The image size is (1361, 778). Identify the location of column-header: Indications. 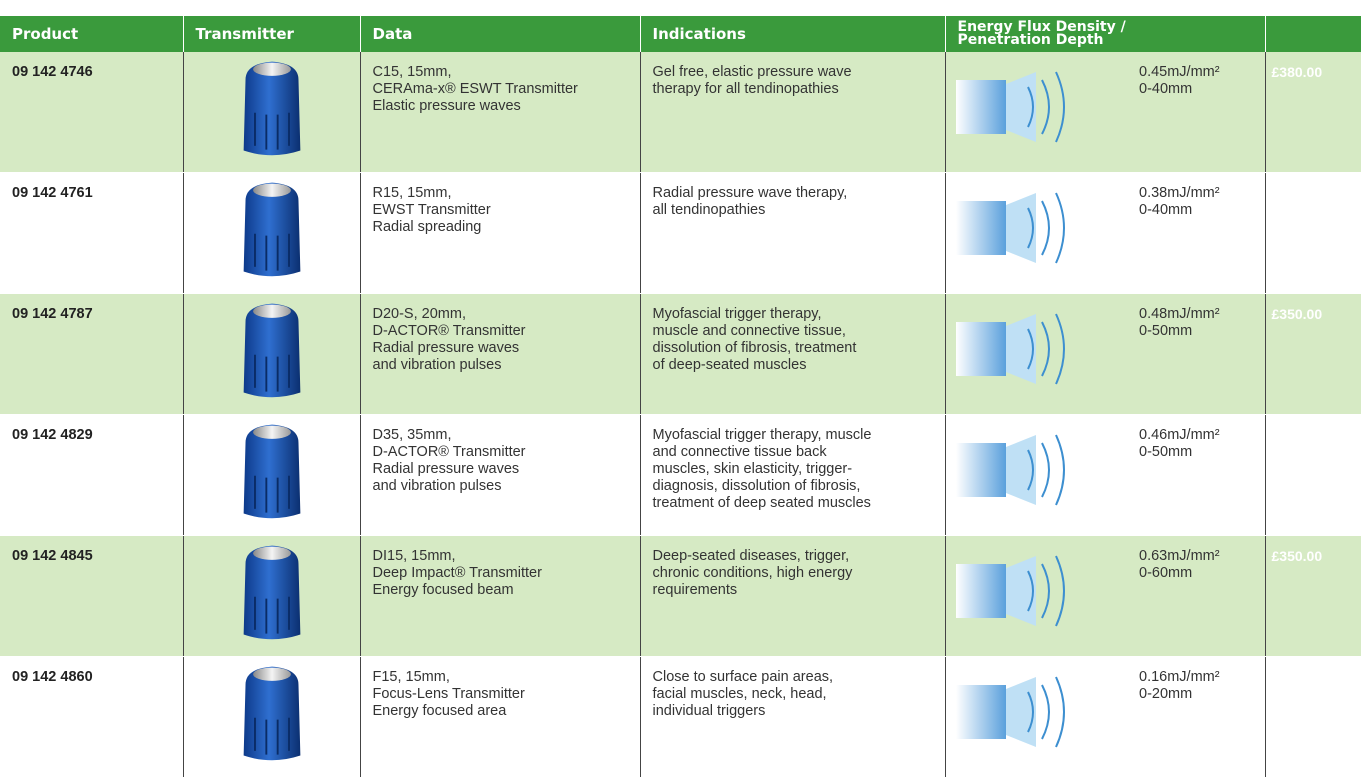
(793, 34).